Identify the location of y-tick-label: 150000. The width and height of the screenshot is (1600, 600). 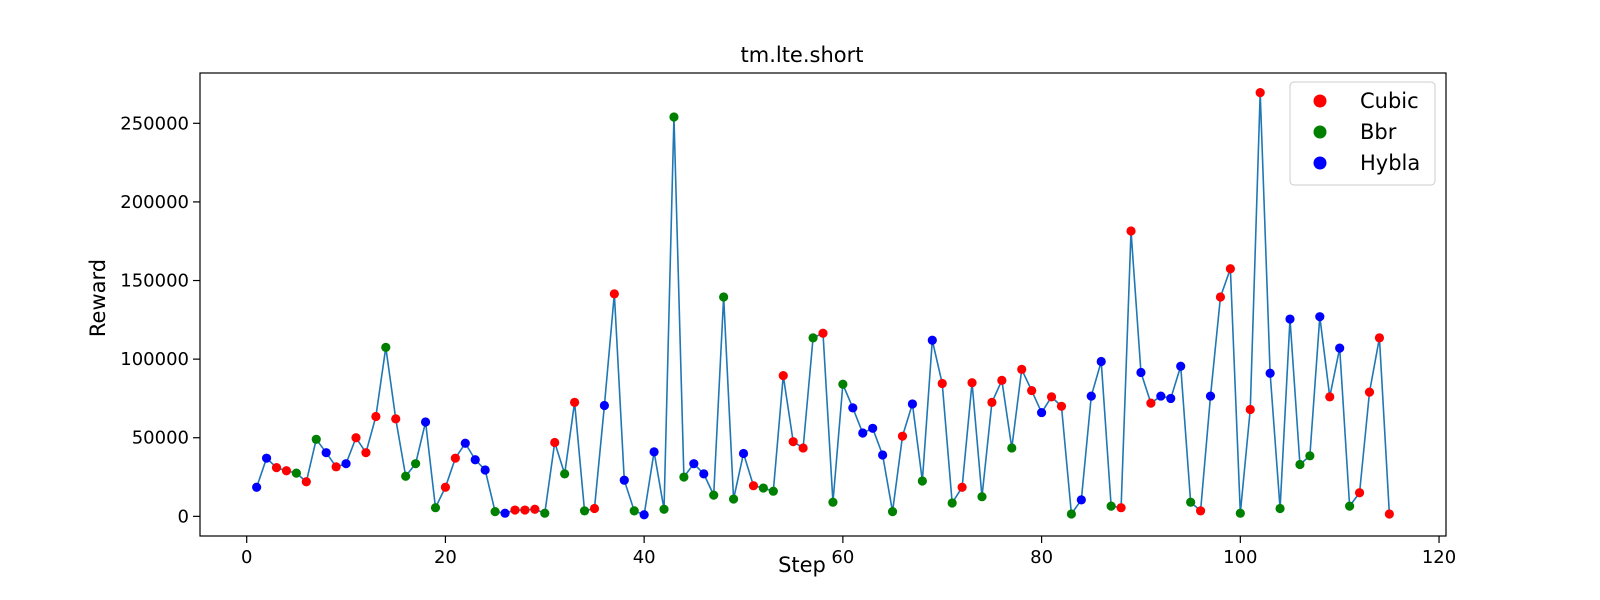
(154, 281).